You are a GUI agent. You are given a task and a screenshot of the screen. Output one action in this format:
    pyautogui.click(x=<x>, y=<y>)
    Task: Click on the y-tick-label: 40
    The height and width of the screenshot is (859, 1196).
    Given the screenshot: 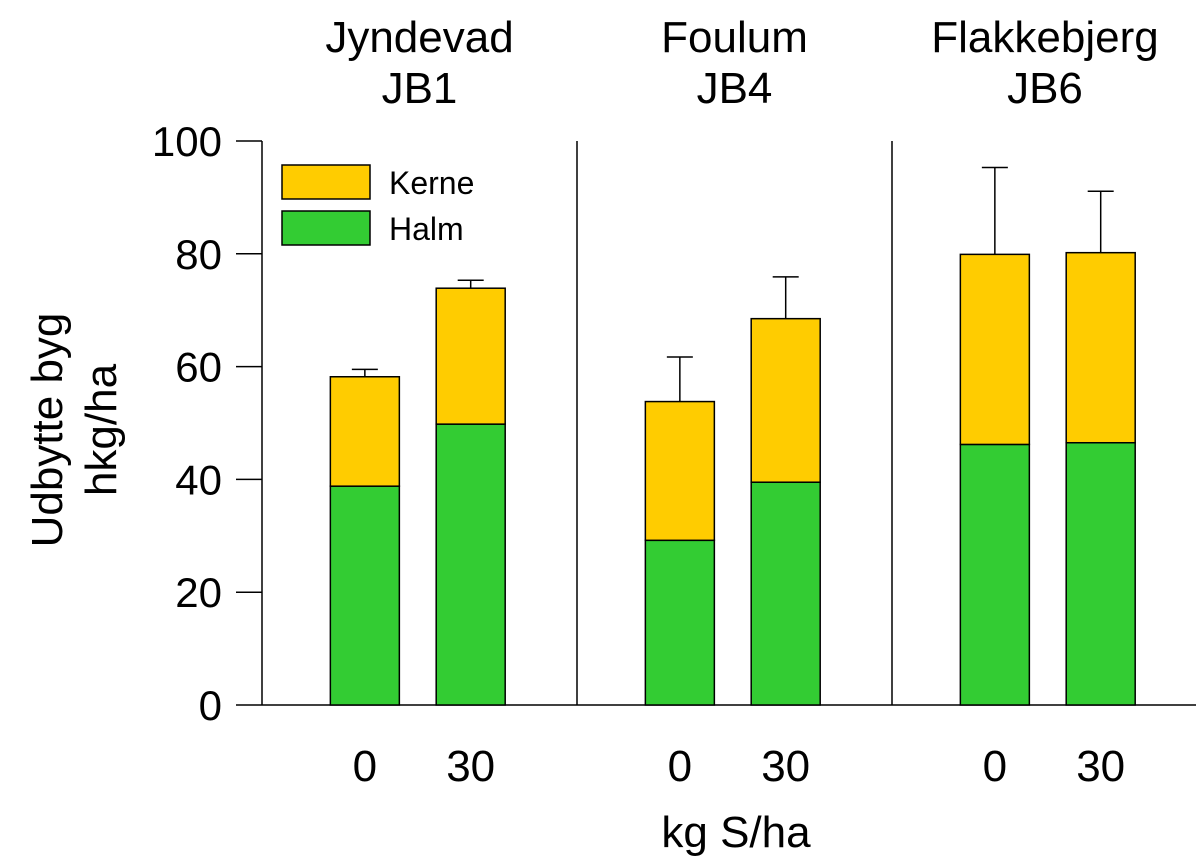 What is the action you would take?
    pyautogui.click(x=198, y=479)
    